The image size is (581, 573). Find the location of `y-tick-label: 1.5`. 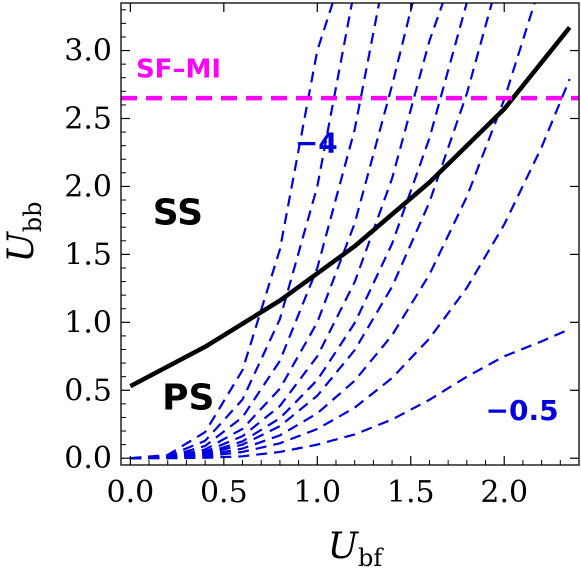

y-tick-label: 1.5 is located at coordinates (88, 254).